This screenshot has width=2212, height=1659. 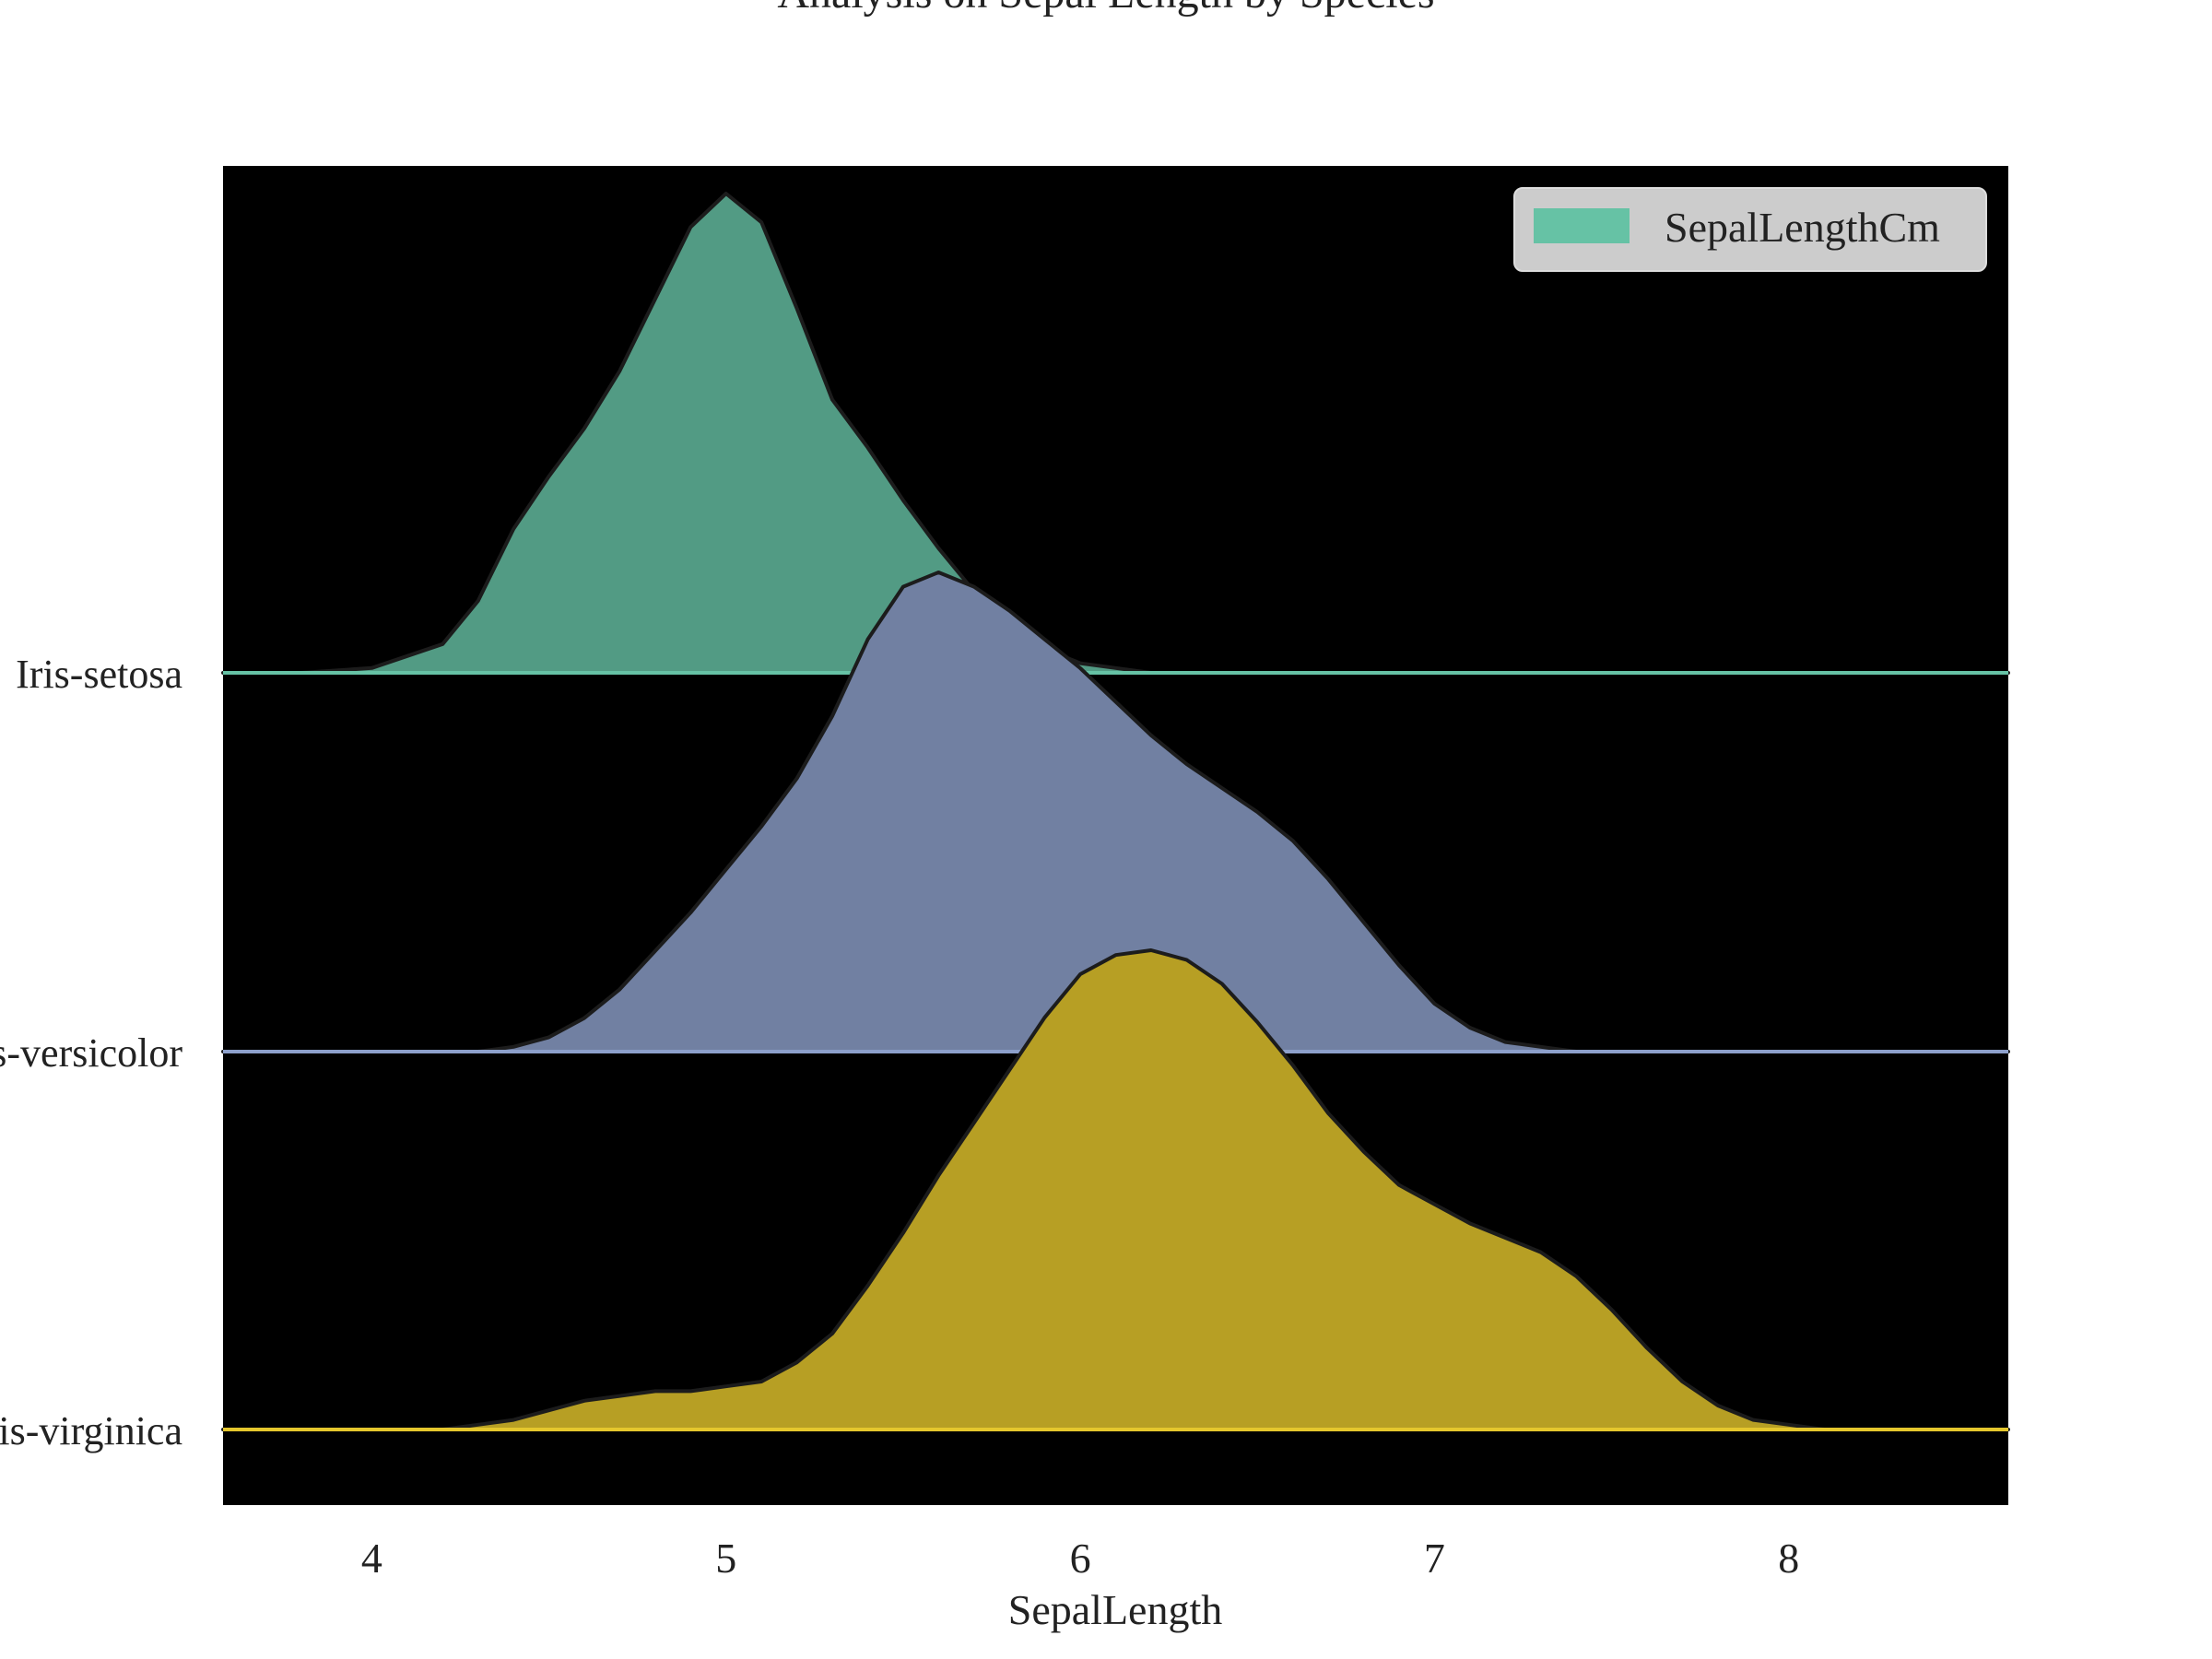 What do you see at coordinates (1105, 9) in the screenshot?
I see `chart-title: Analysis on Sepal Length by Species` at bounding box center [1105, 9].